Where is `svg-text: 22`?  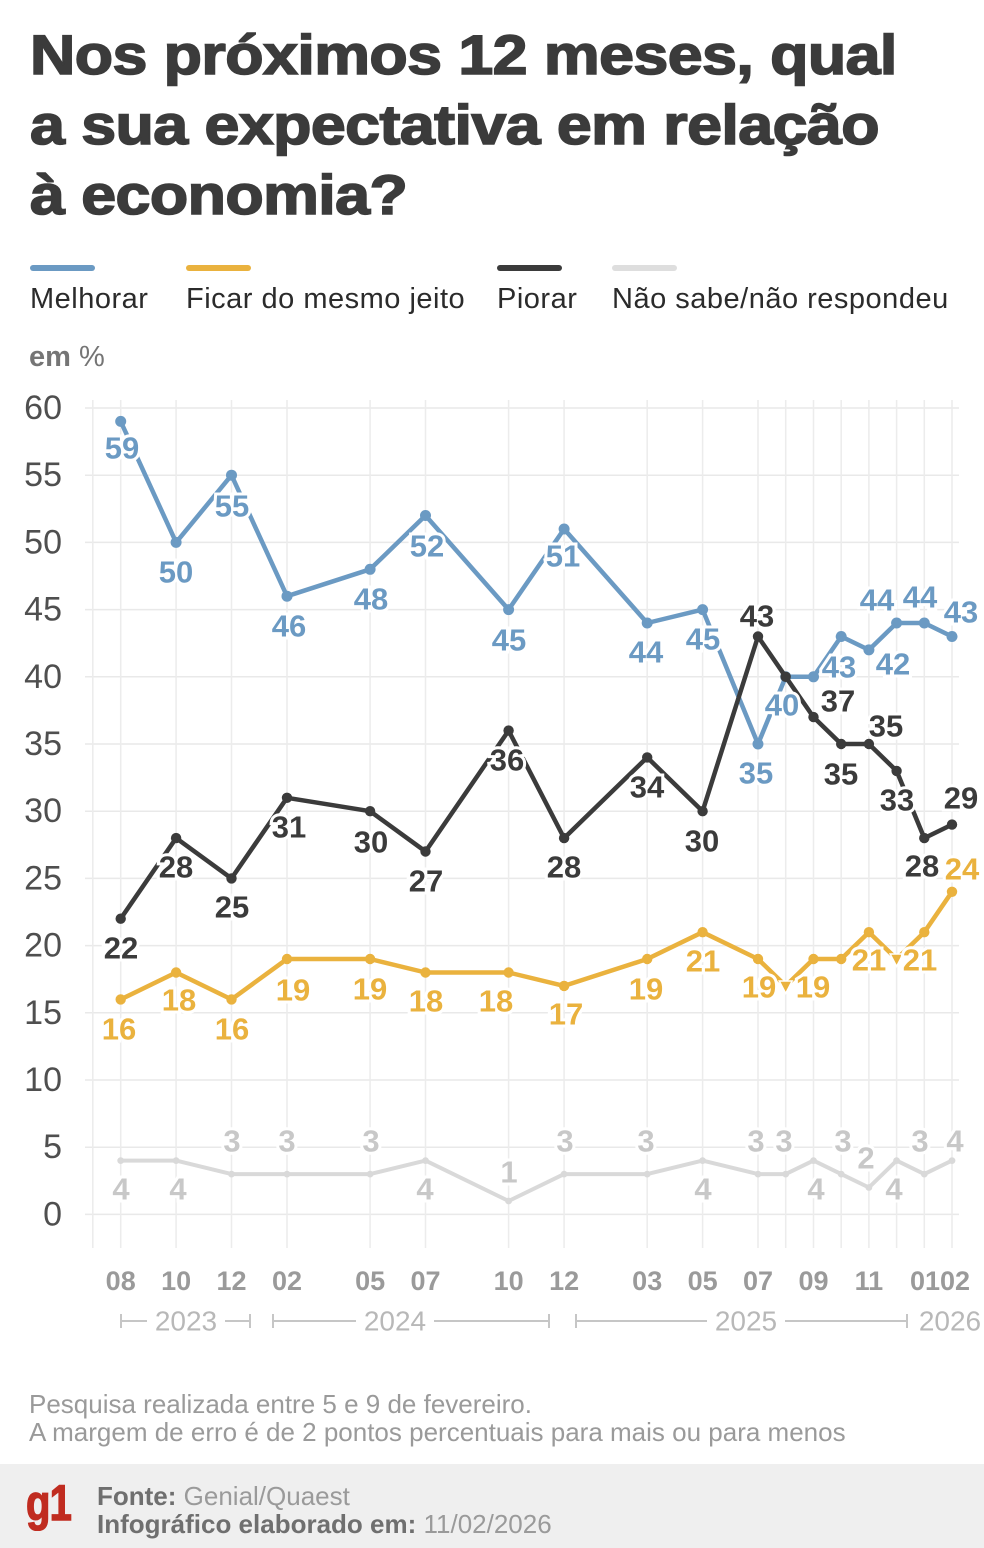
svg-text: 22 is located at coordinates (121, 948).